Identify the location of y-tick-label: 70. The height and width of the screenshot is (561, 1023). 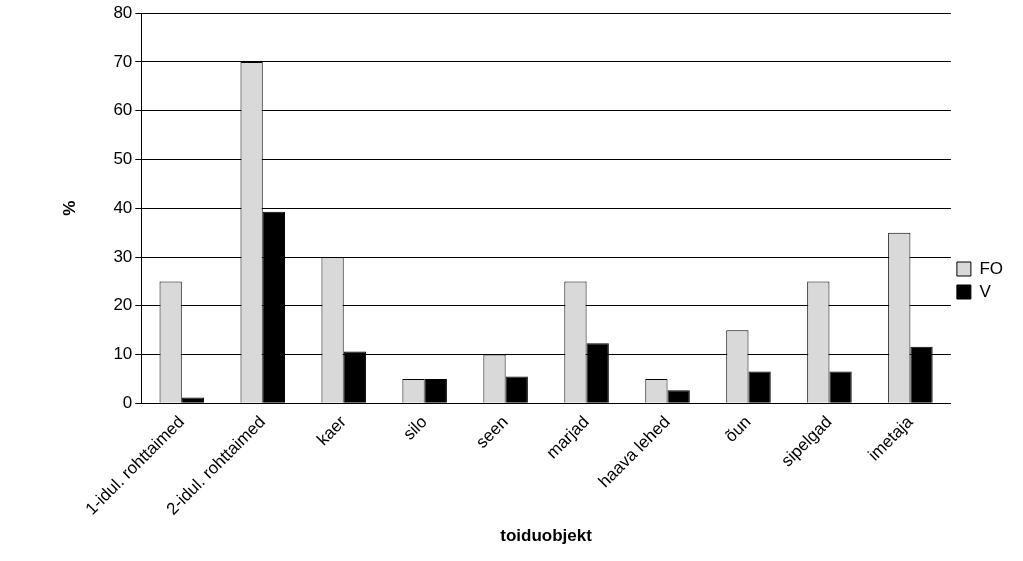
(123, 61).